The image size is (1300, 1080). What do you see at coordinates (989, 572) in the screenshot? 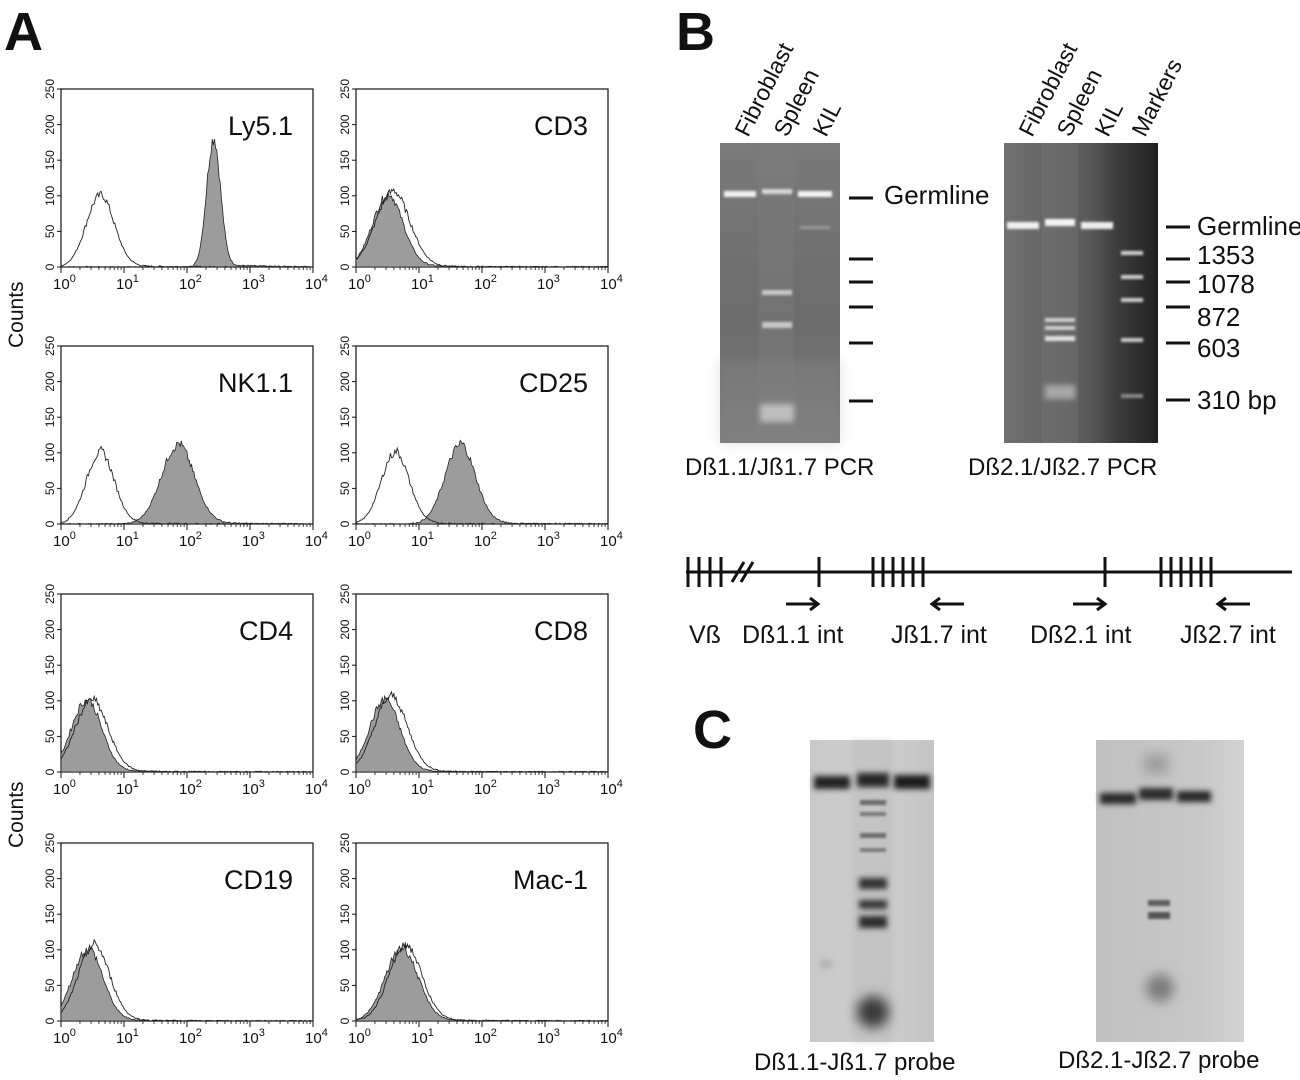
I see `tcrb-locus-map` at bounding box center [989, 572].